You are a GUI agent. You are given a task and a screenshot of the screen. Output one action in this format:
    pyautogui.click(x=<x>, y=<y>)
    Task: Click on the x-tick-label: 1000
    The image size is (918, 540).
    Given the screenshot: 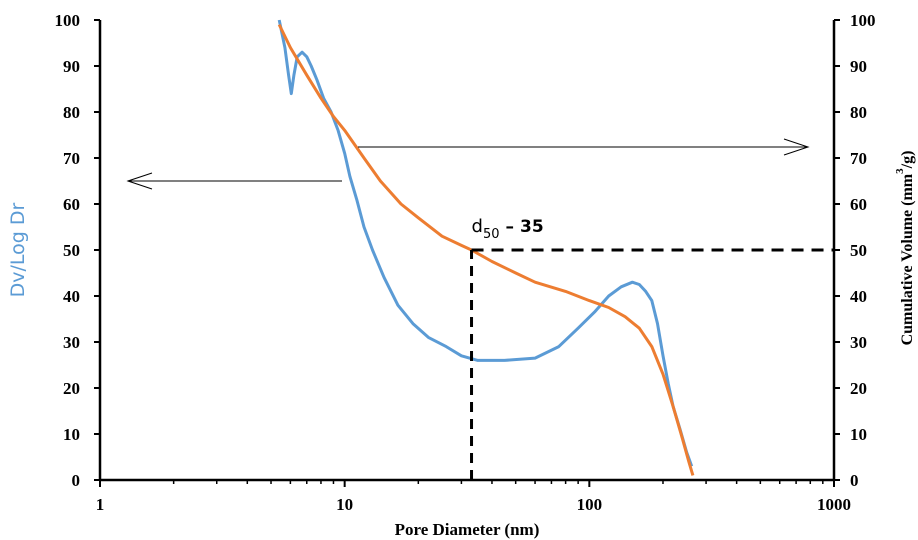 What is the action you would take?
    pyautogui.click(x=834, y=504)
    